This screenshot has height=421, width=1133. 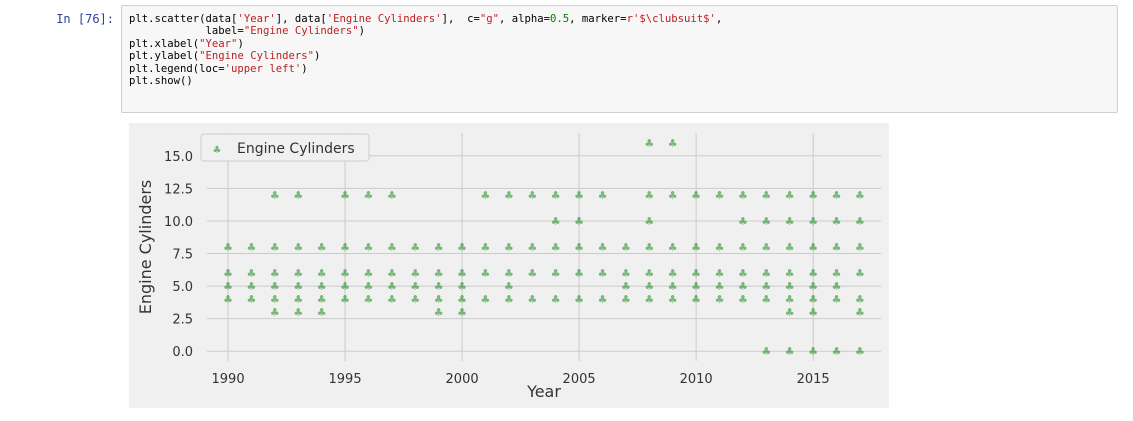 What do you see at coordinates (460, 19) in the screenshot?
I see `code-token: ], c=` at bounding box center [460, 19].